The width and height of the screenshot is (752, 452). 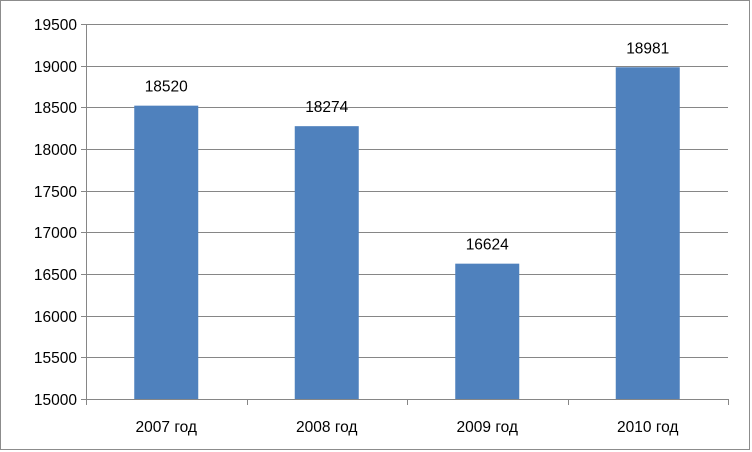 What do you see at coordinates (487, 427) in the screenshot?
I see `x-tick-label: 2009 год` at bounding box center [487, 427].